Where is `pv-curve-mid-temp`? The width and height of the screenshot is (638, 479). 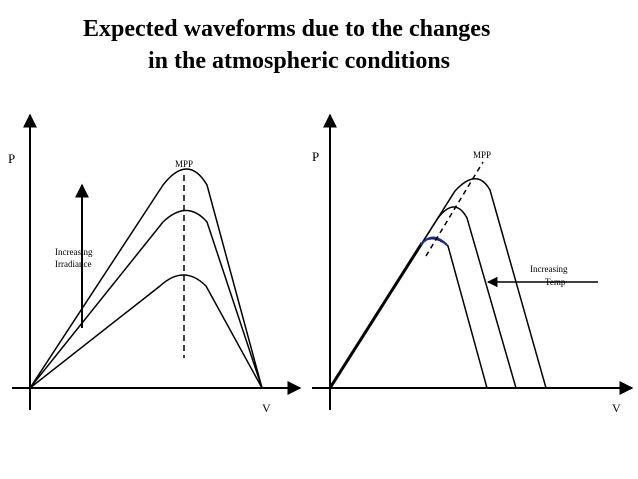 pv-curve-mid-temp is located at coordinates (423, 297).